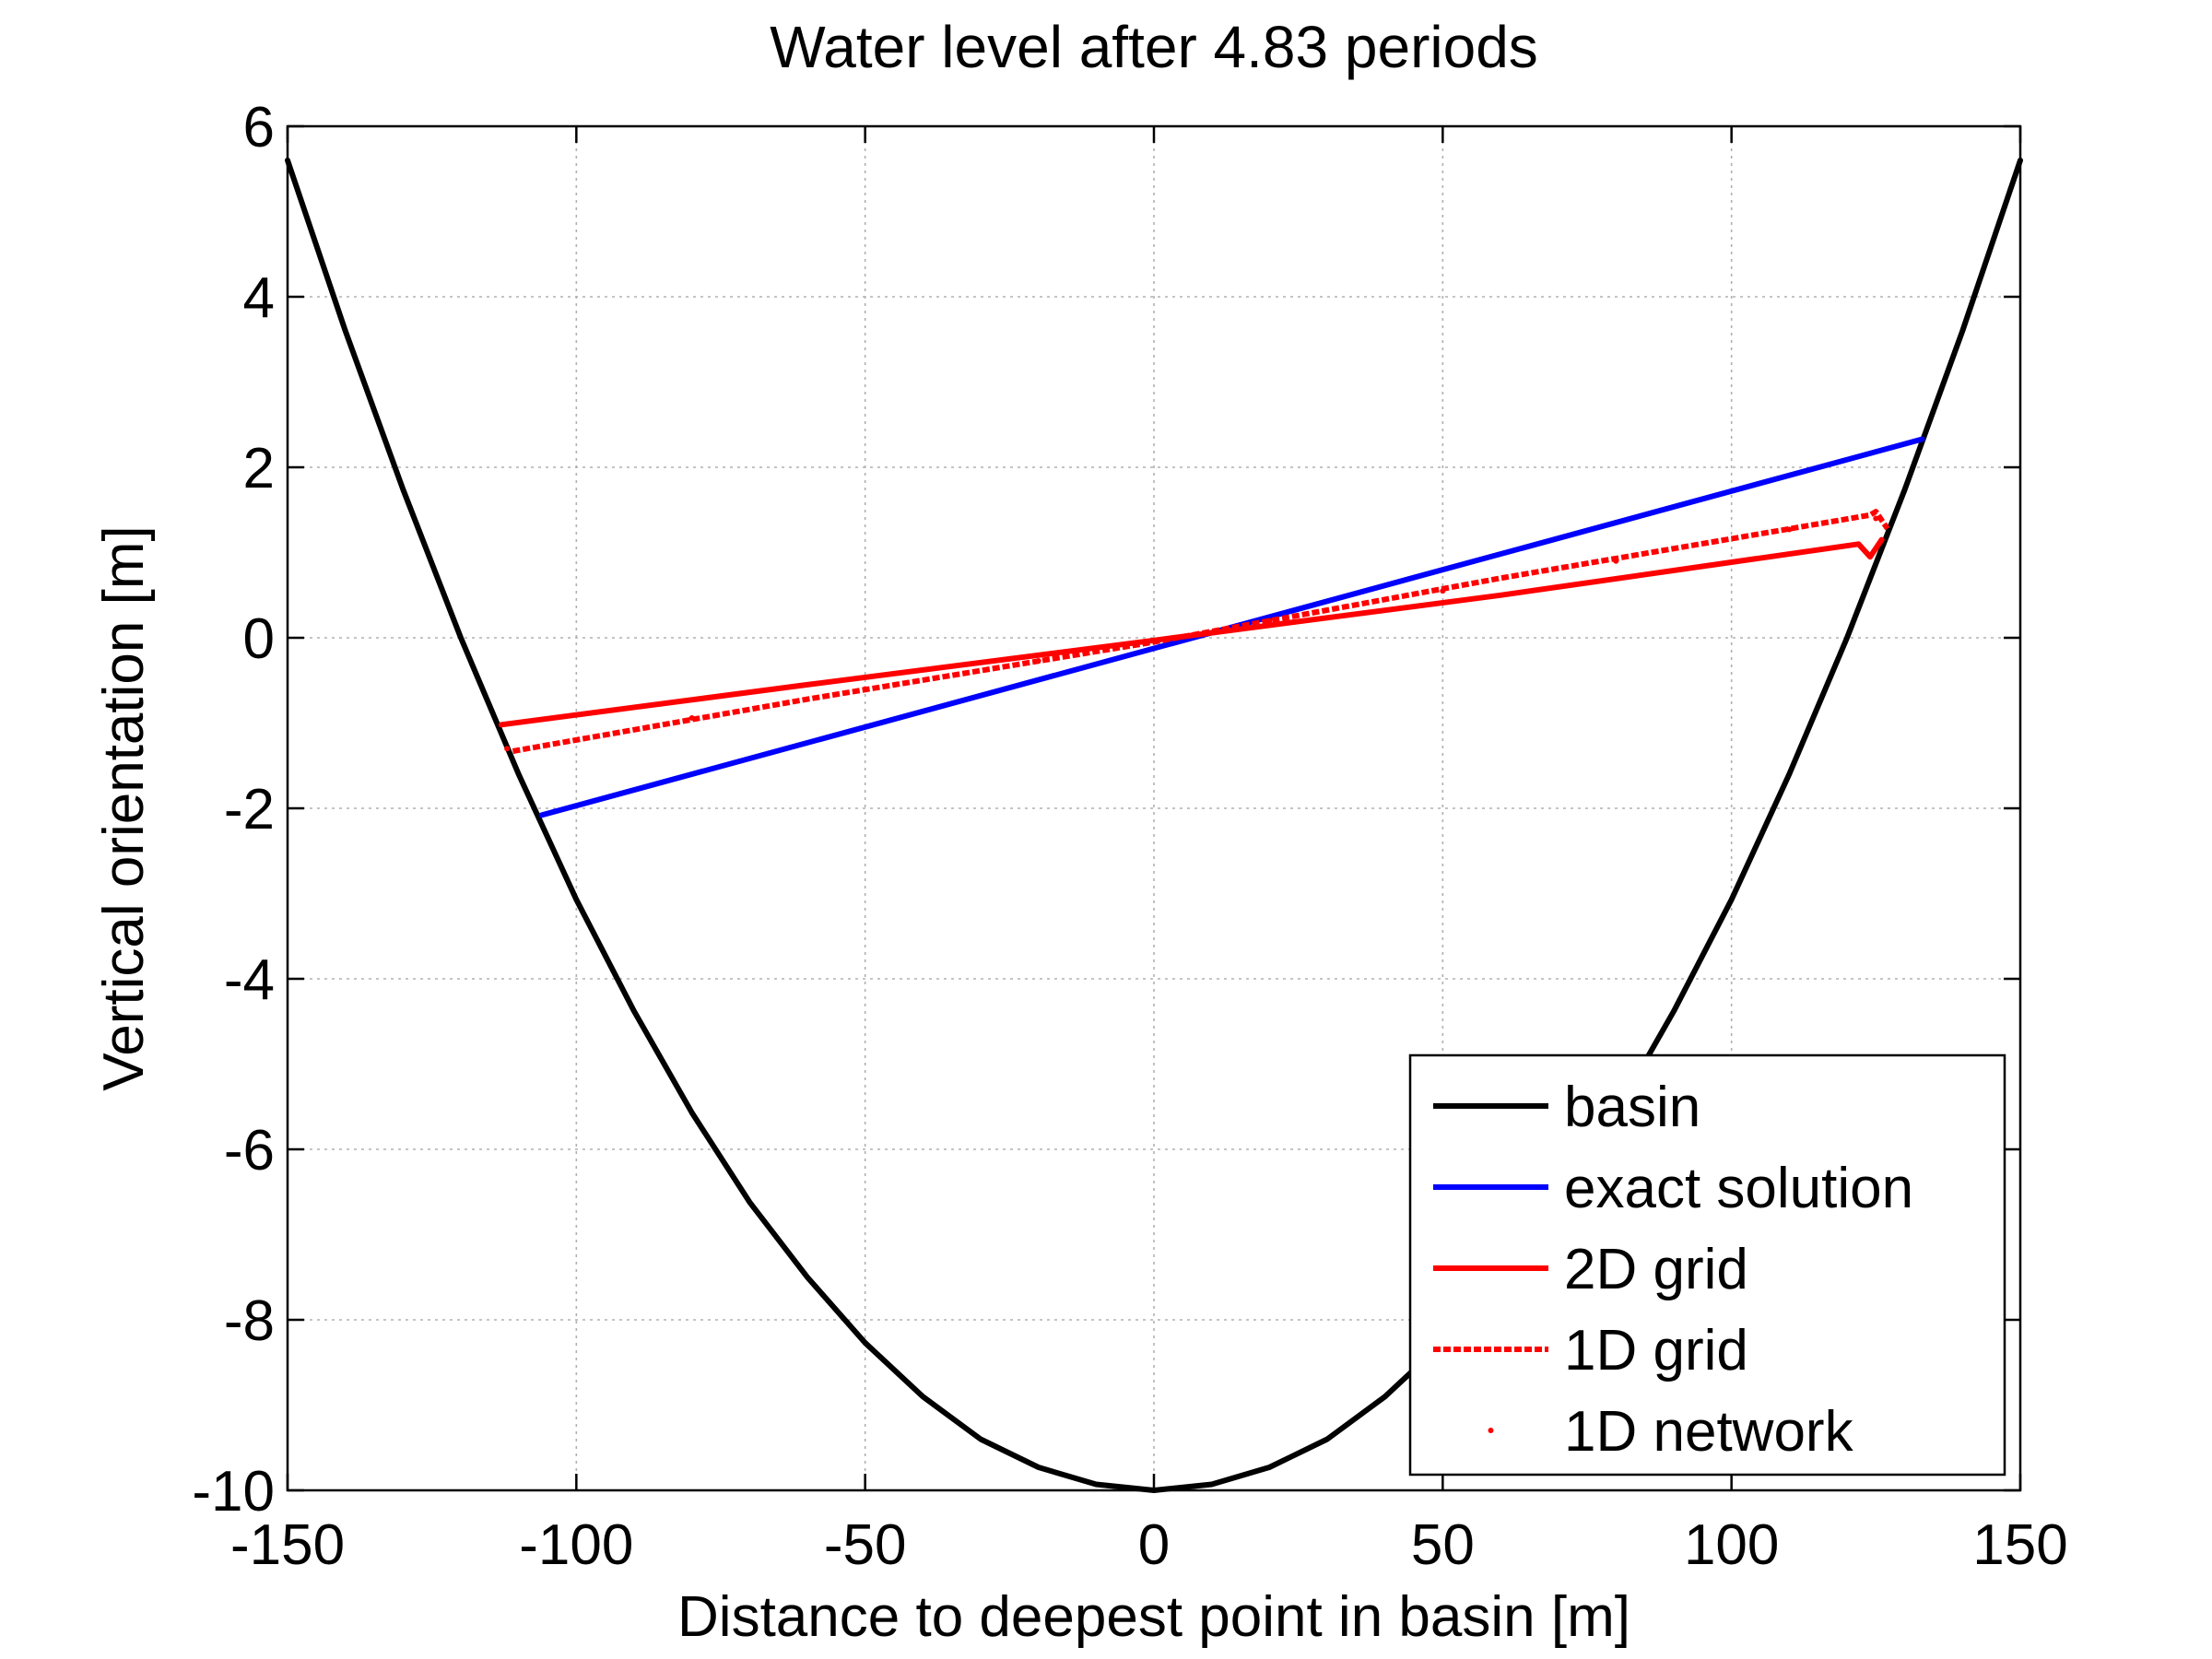 The width and height of the screenshot is (2212, 1659). Describe the element at coordinates (1154, 47) in the screenshot. I see `chart-title: Water level after 4.83 periods` at that location.